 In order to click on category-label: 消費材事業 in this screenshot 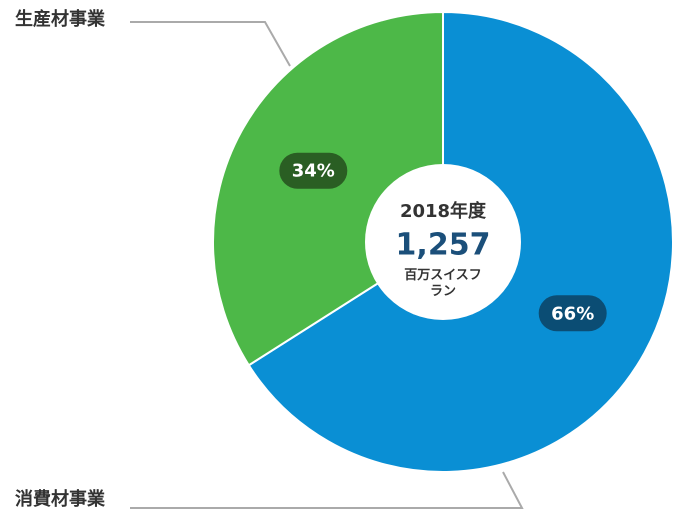, I will do `click(60, 499)`.